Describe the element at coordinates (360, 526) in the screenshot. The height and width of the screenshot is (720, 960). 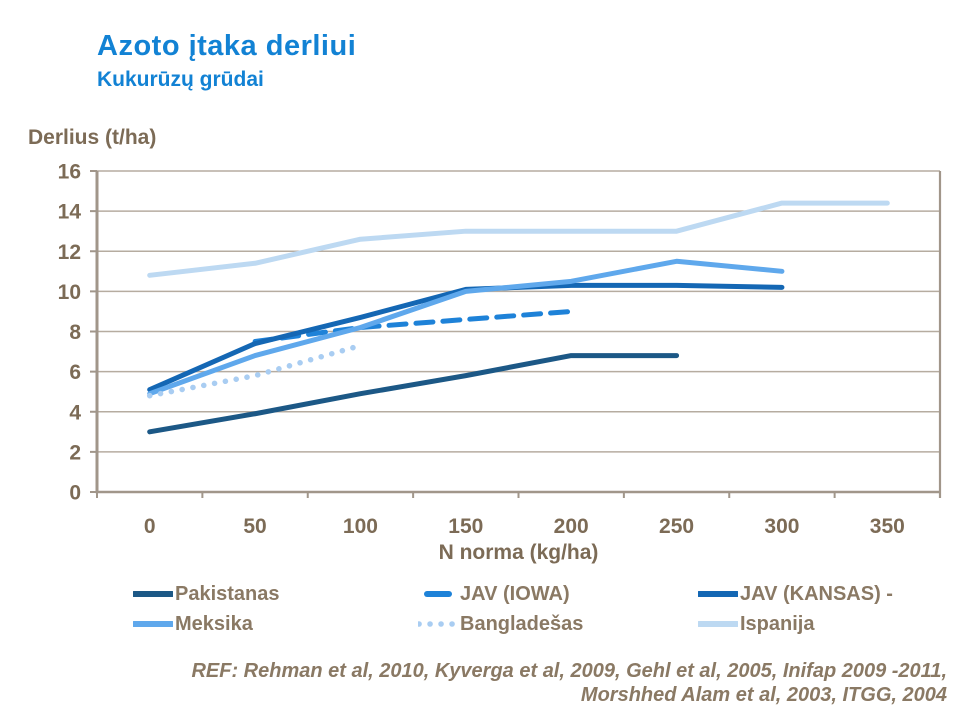
I see `x-tick-label: 100` at that location.